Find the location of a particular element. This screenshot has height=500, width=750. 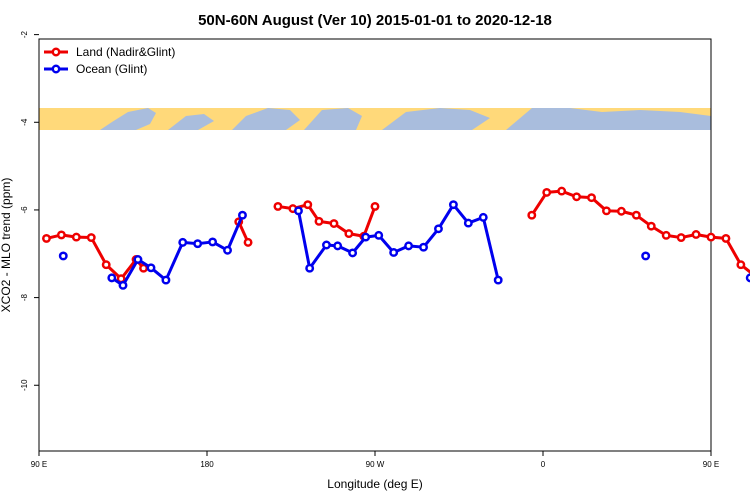

y-tick-label-1: -4 is located at coordinates (24, 122).